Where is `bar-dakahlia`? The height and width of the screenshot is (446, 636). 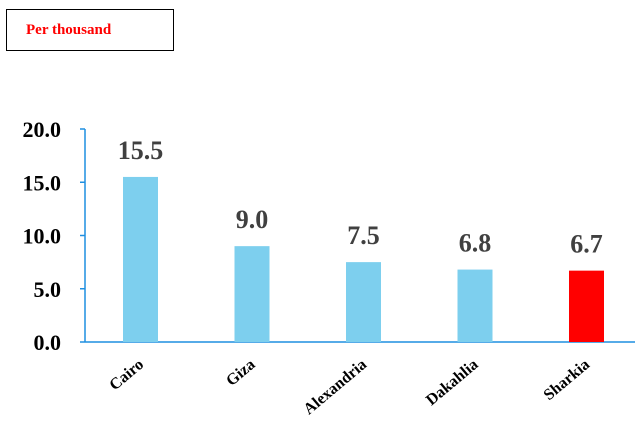
bar-dakahlia is located at coordinates (475, 305).